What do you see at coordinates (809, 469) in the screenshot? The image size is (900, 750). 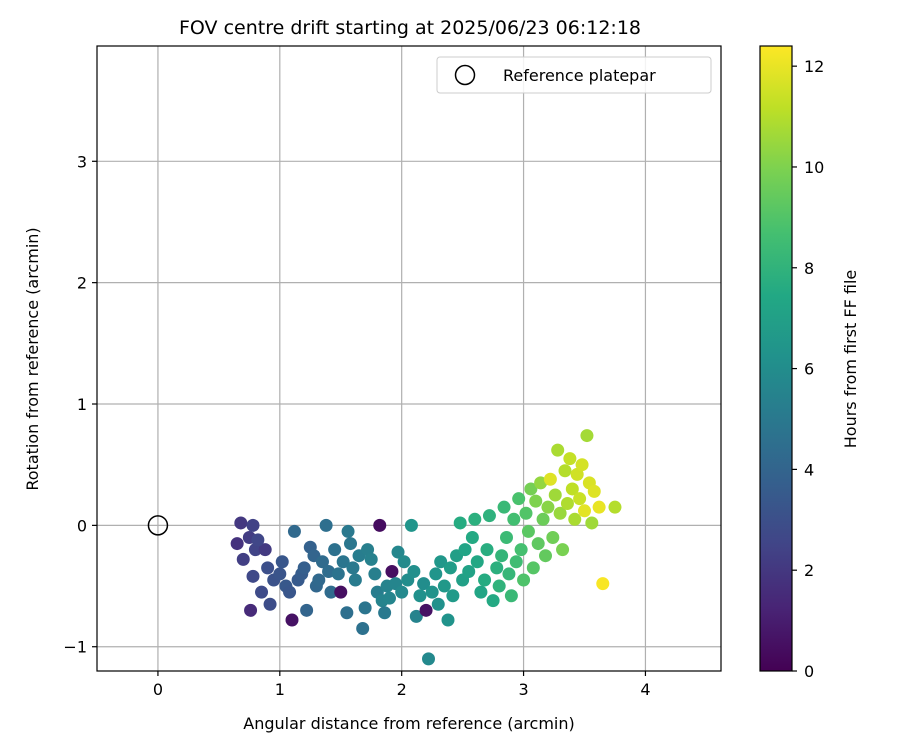 I see `colorbar-tick-label: 4` at bounding box center [809, 469].